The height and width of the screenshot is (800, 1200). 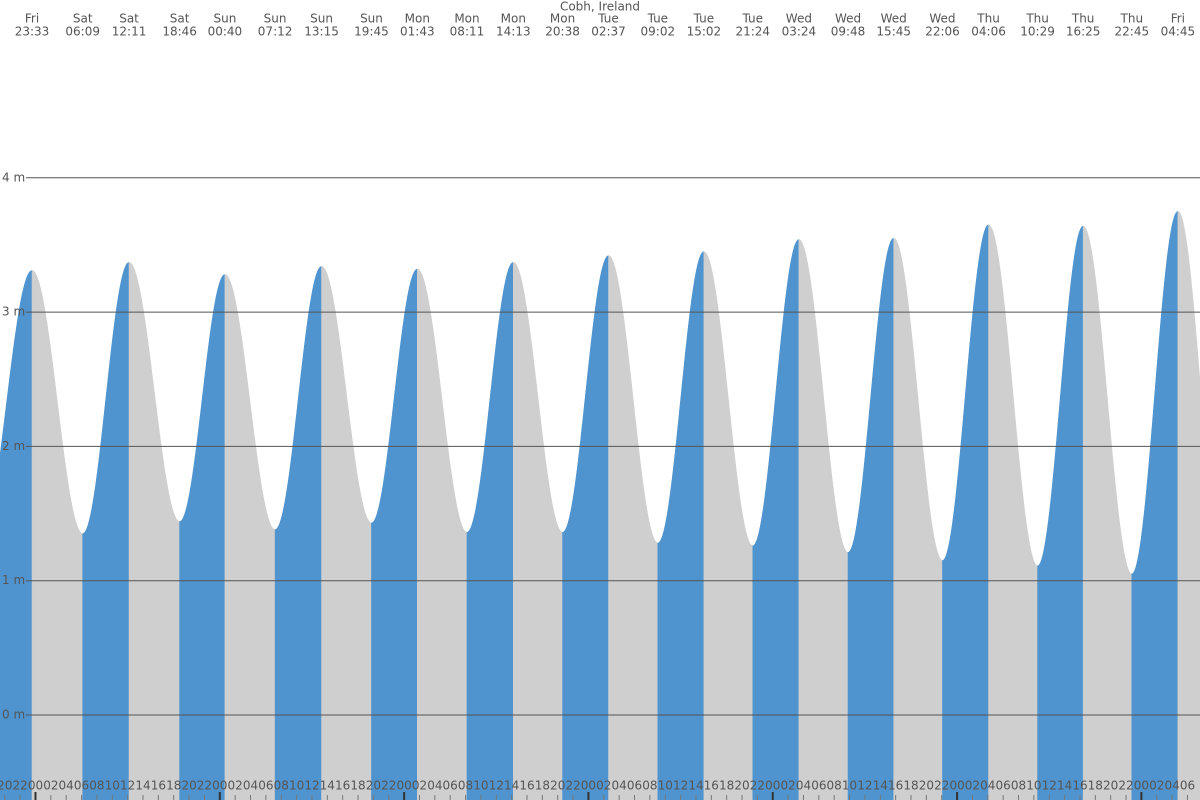 I want to click on extreme-time: 13:15, so click(x=321, y=32).